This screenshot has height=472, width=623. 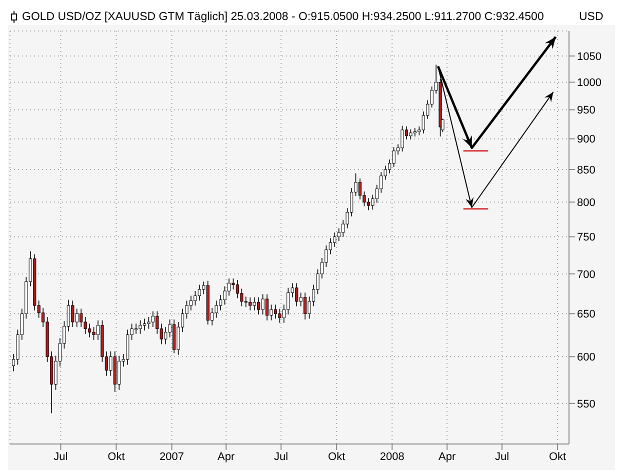 What do you see at coordinates (586, 238) in the screenshot?
I see `y-tick-label: 750` at bounding box center [586, 238].